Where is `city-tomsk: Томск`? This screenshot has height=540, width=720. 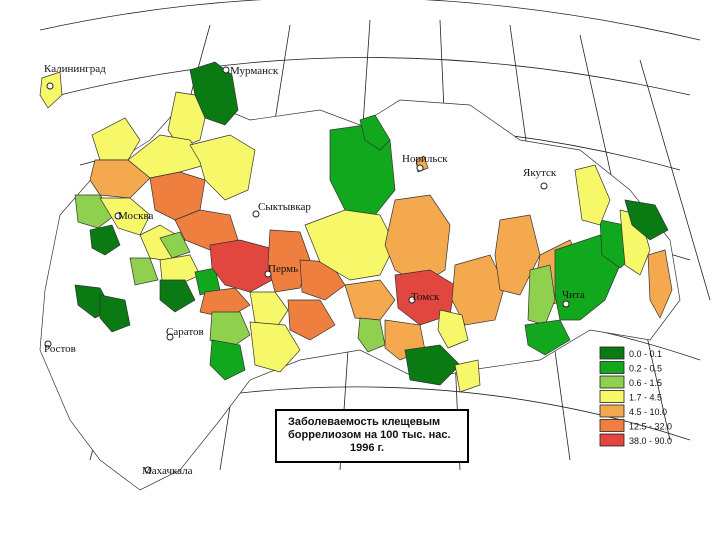 city-tomsk: Томск is located at coordinates (424, 297).